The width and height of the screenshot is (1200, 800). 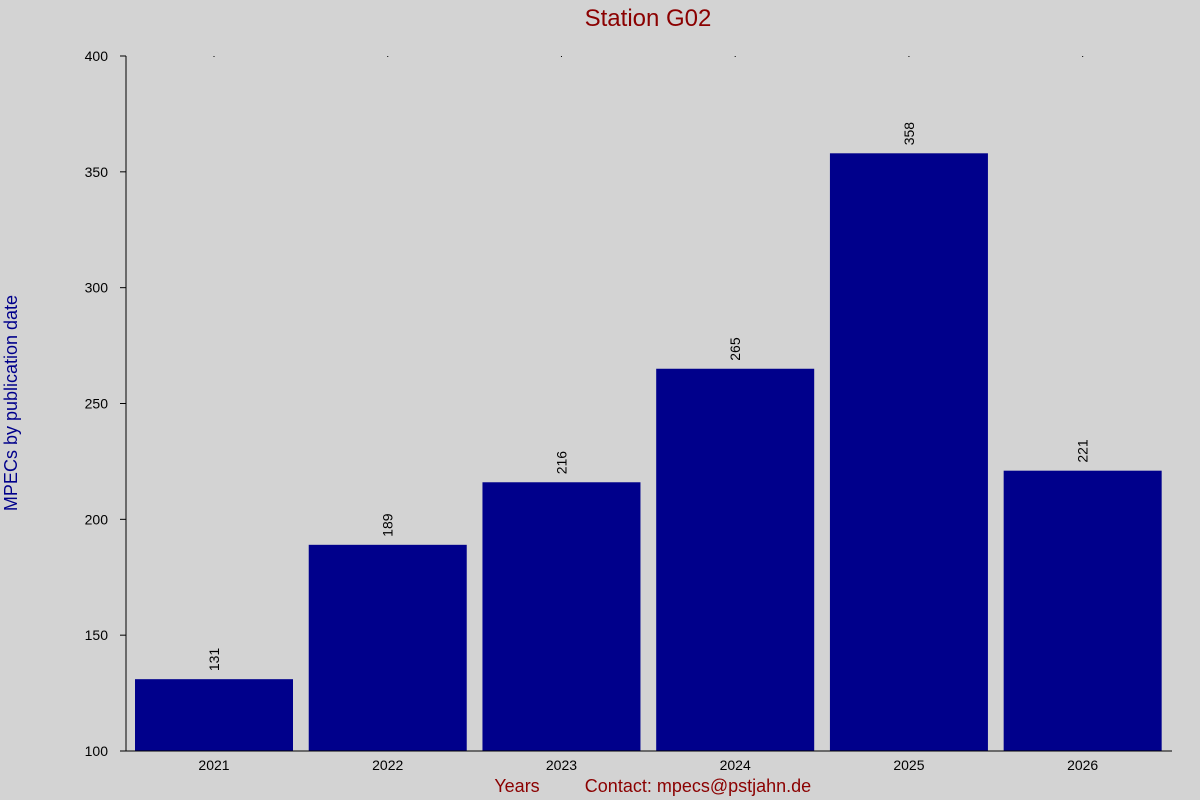 I want to click on bar-2026, so click(x=1082, y=610).